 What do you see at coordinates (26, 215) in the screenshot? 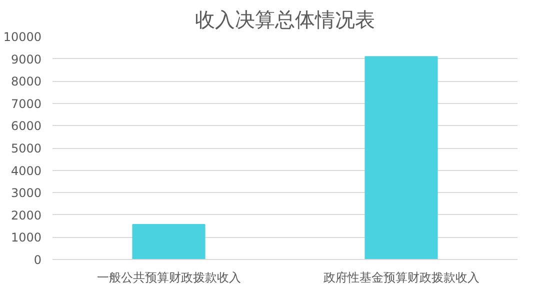
I see `y-tick-label: 2000` at bounding box center [26, 215].